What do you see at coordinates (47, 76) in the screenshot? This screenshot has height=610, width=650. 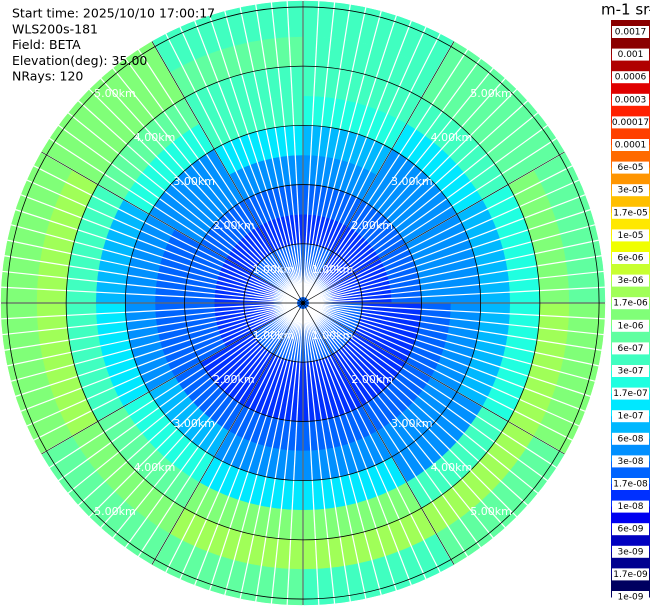 I see `info-line: NRays: 120` at bounding box center [47, 76].